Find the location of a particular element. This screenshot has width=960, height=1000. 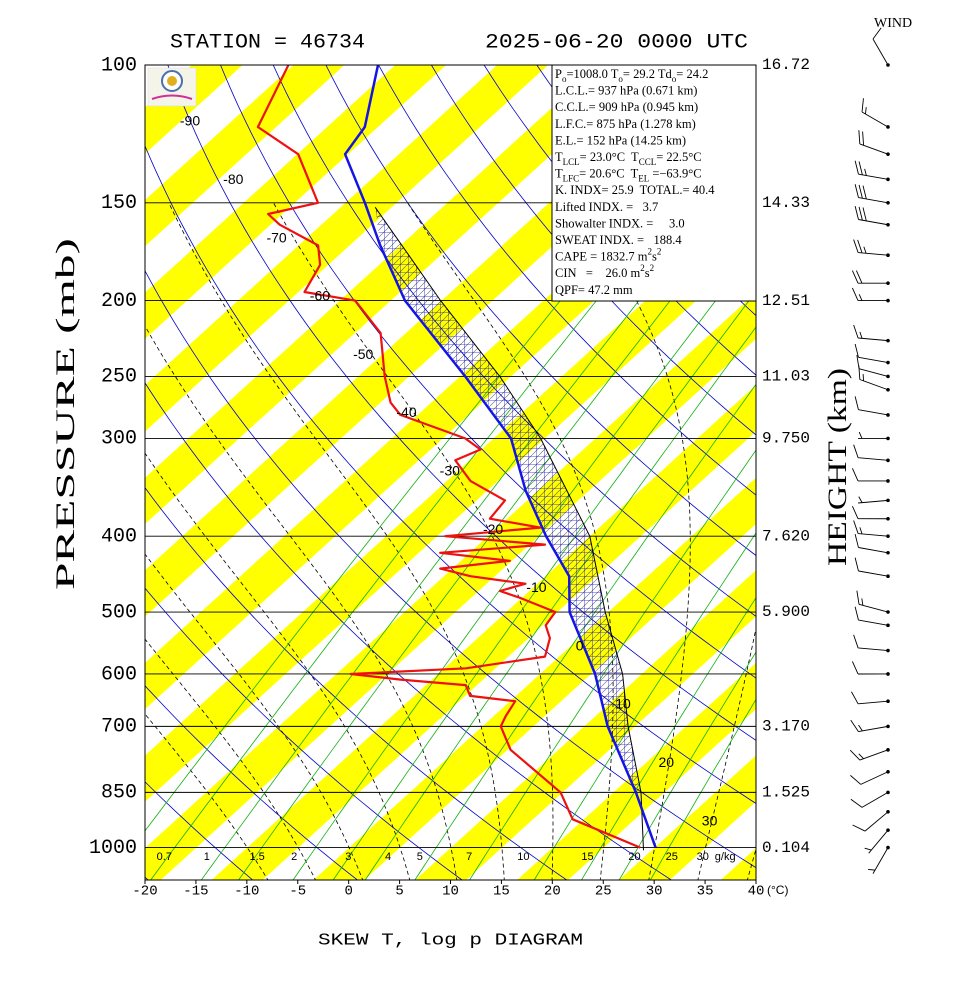

isotherm-label: -70 is located at coordinates (276, 237).